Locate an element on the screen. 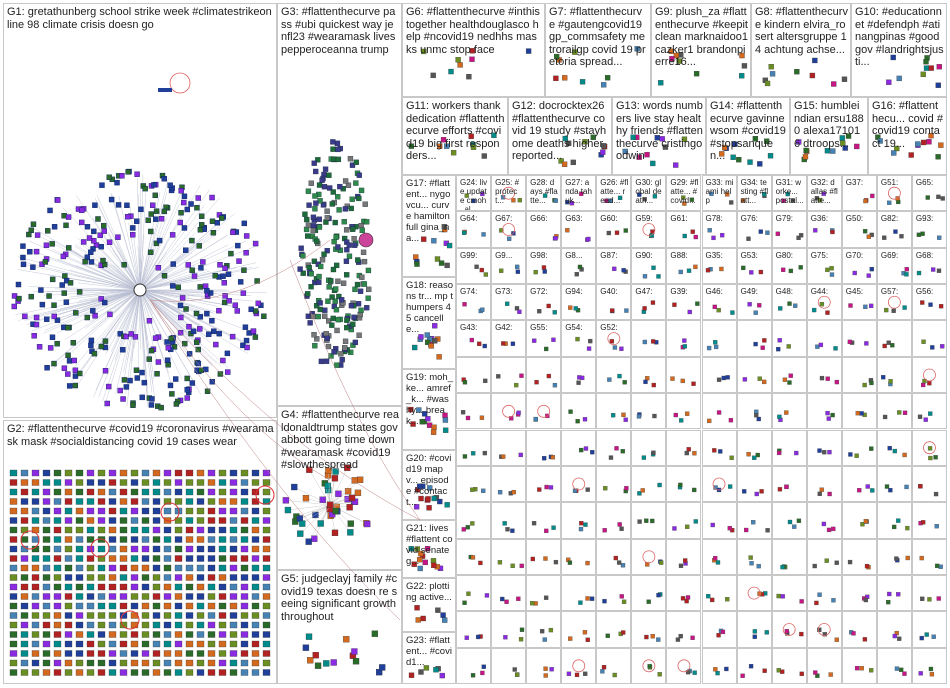 This screenshot has height=688, width=950. mini-group-label: G70: is located at coordinates (854, 255).